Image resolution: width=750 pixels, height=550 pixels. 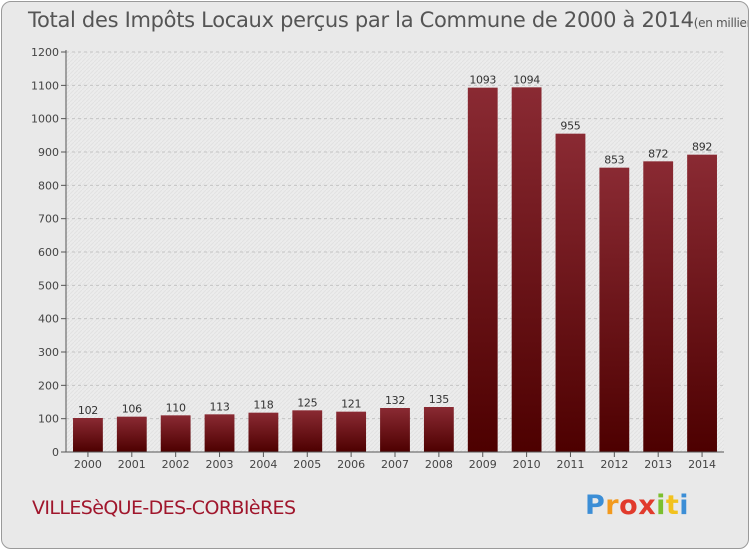 I want to click on bar-2011, so click(x=570, y=292).